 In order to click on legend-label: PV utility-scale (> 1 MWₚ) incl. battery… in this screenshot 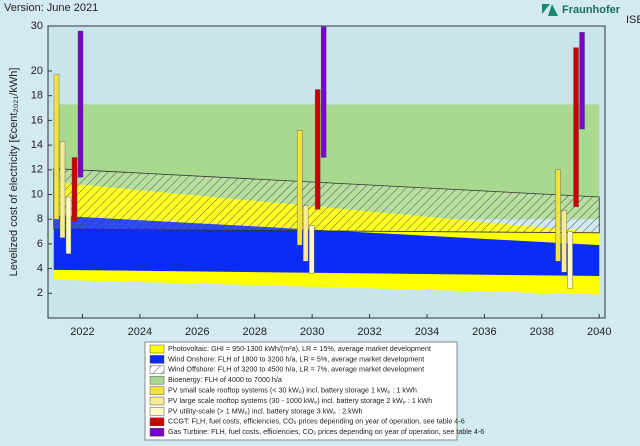, I will do `click(265, 410)`.